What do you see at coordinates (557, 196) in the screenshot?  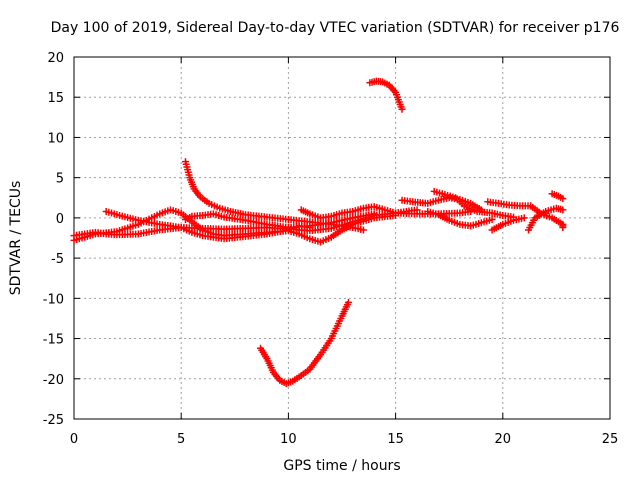 I see `series-track-n` at bounding box center [557, 196].